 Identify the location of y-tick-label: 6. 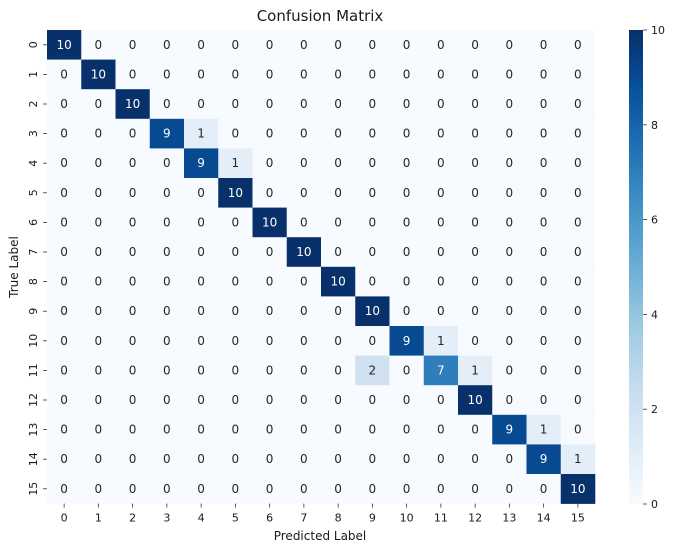
(33, 222).